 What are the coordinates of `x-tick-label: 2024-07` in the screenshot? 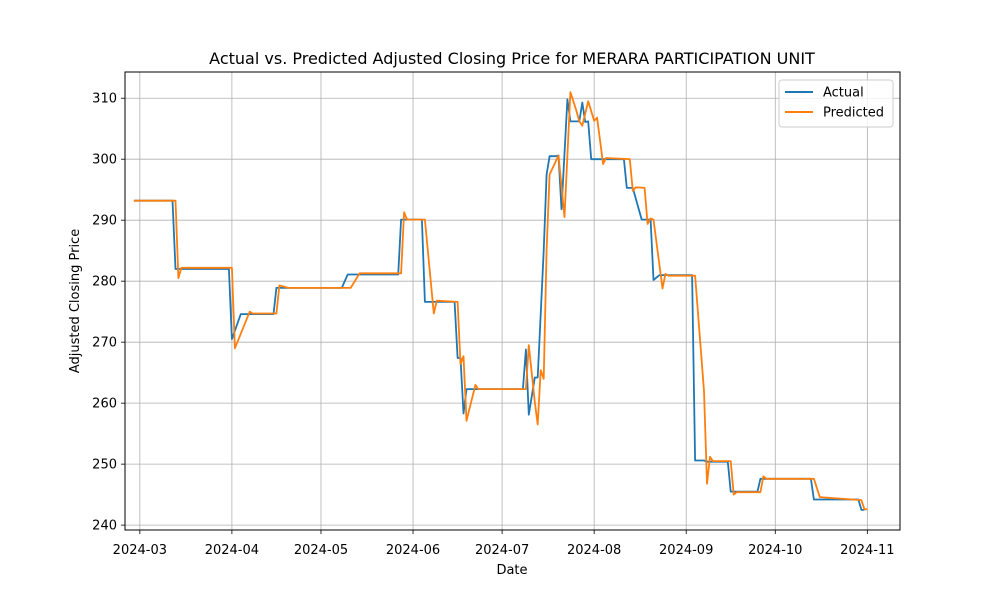 It's located at (502, 550).